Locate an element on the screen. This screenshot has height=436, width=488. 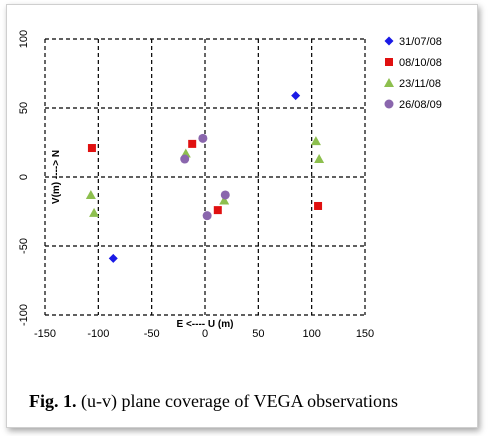
y-tick-label: -50 is located at coordinates (24, 246).